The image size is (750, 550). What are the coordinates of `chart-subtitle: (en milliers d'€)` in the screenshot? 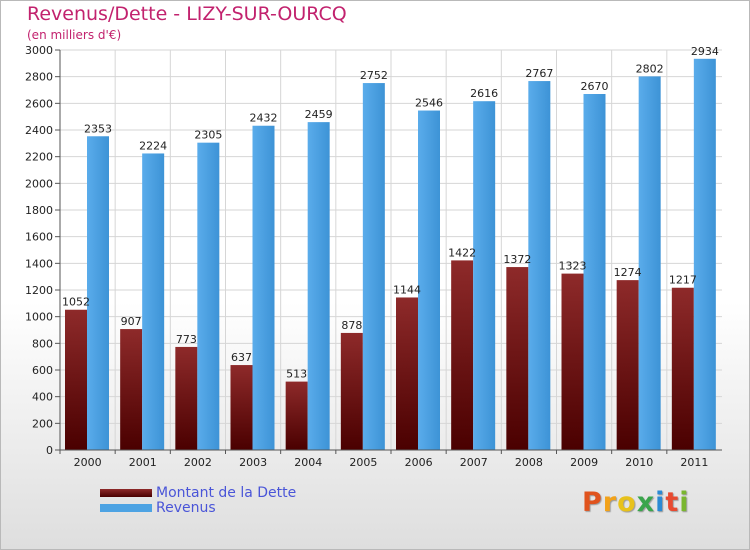 It's located at (74, 35).